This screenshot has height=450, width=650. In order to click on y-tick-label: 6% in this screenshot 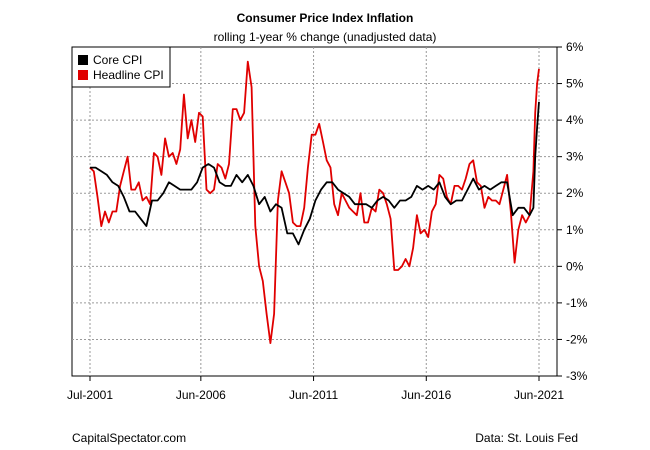, I will do `click(575, 47)`.